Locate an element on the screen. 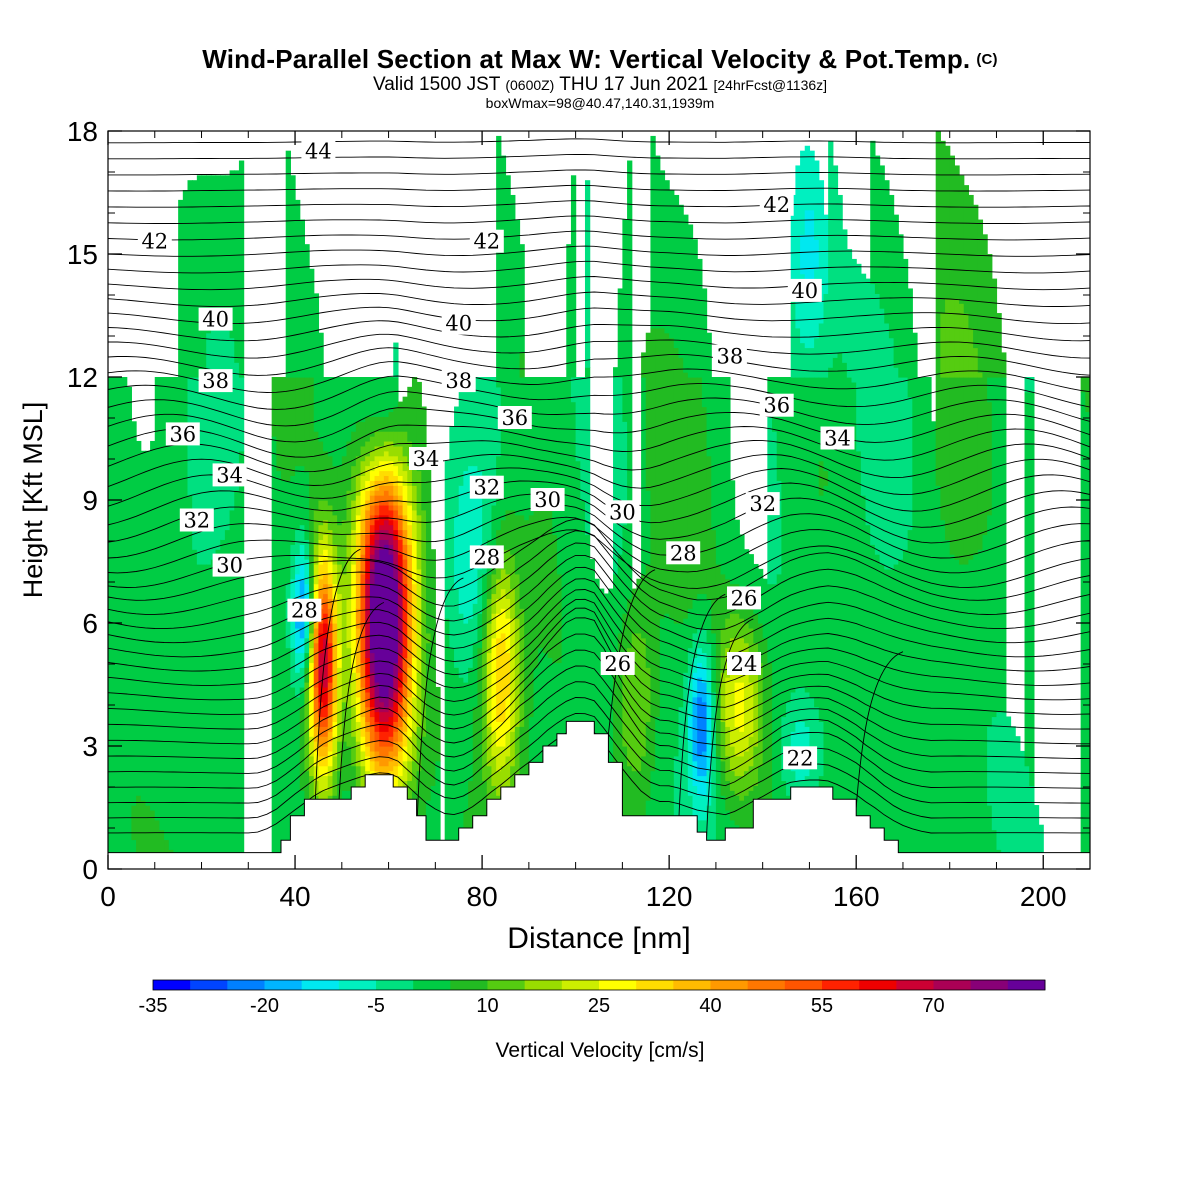 This screenshot has height=1200, width=1200. svg-text: 32 is located at coordinates (762, 504).